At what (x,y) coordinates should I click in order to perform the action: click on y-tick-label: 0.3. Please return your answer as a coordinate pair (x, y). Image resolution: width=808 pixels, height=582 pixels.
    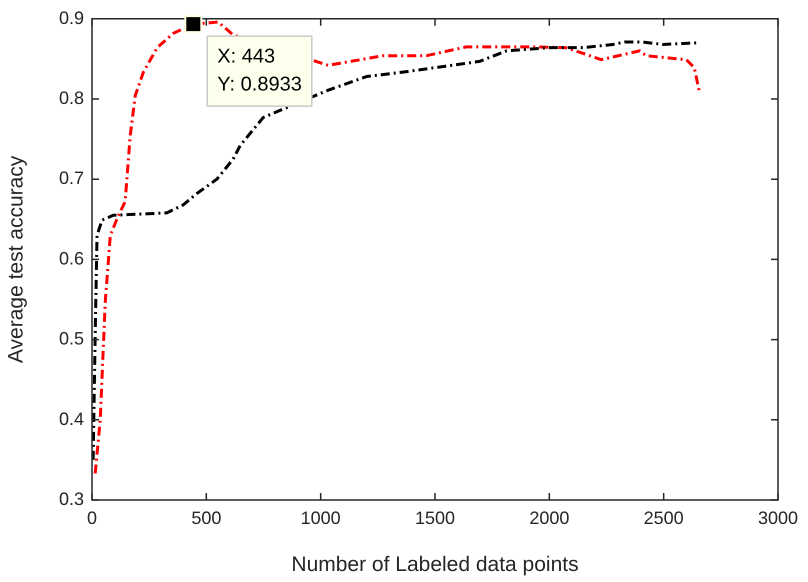
    Looking at the image, I should click on (71, 498).